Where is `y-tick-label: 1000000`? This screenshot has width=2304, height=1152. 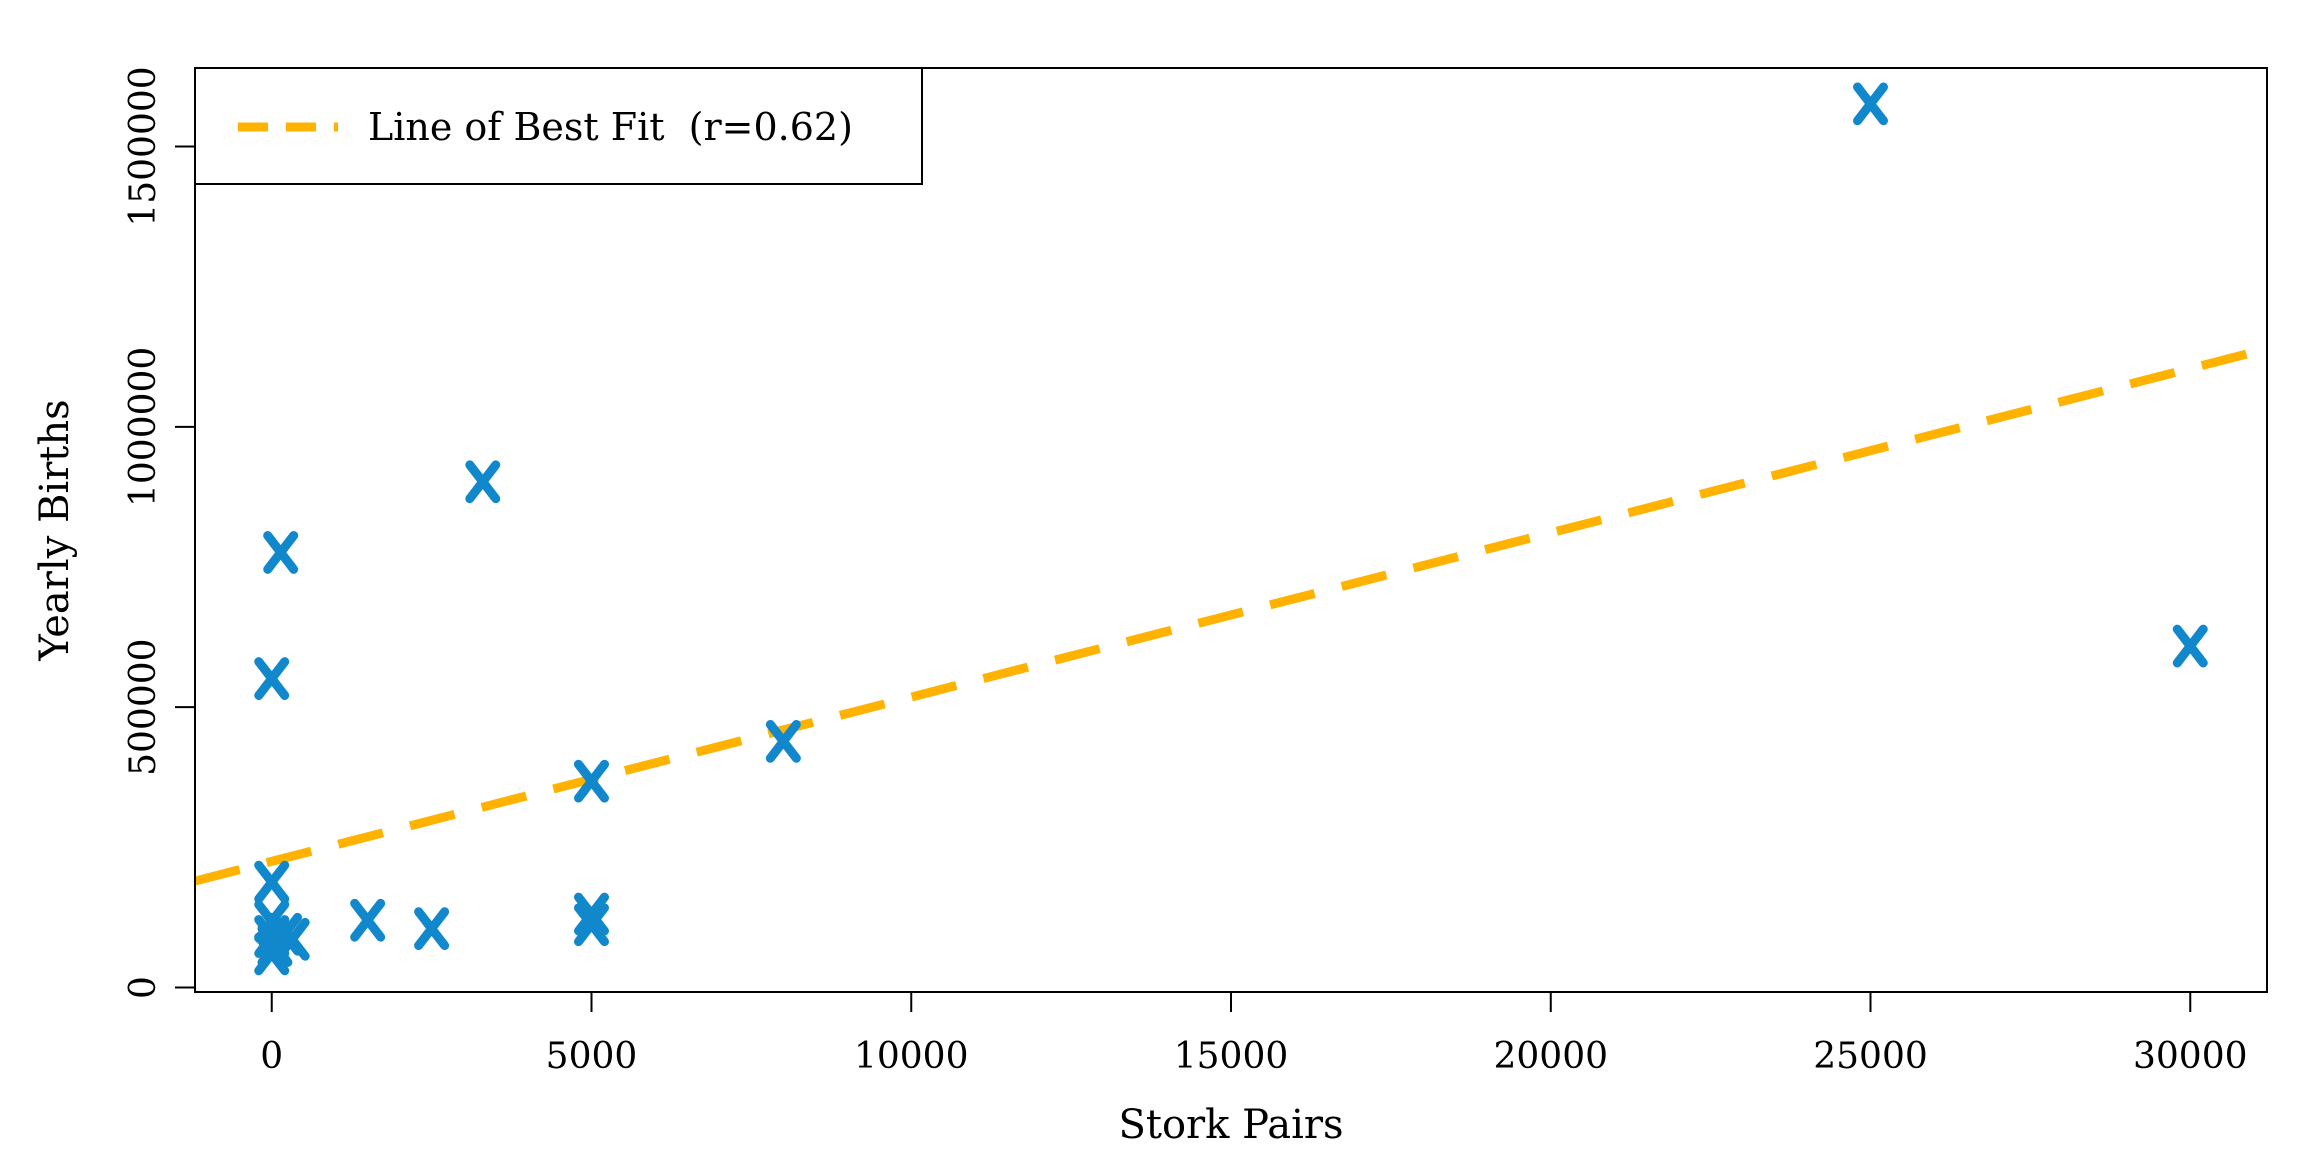 y-tick-label: 1000000 is located at coordinates (143, 427).